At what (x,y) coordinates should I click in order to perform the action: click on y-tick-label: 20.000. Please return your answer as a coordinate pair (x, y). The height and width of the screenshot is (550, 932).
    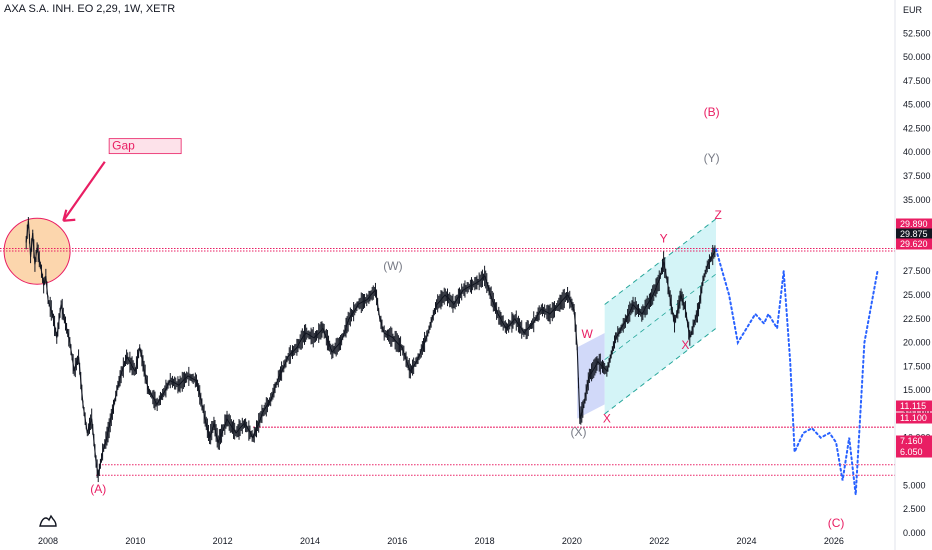
    Looking at the image, I should click on (917, 343).